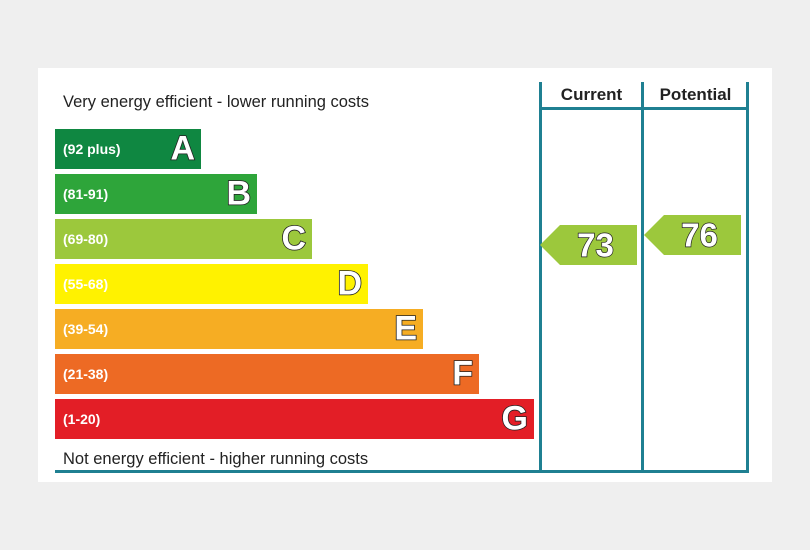 The width and height of the screenshot is (810, 550). Describe the element at coordinates (350, 283) in the screenshot. I see `band-letter: D` at that location.